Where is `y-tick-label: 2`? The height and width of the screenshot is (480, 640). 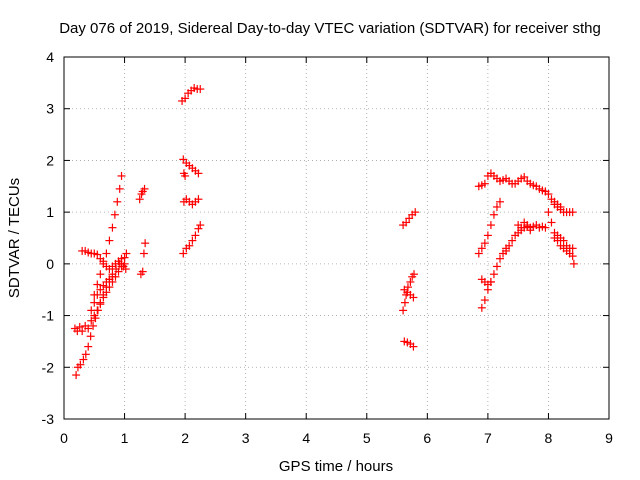
y-tick-label: 2 is located at coordinates (50, 160).